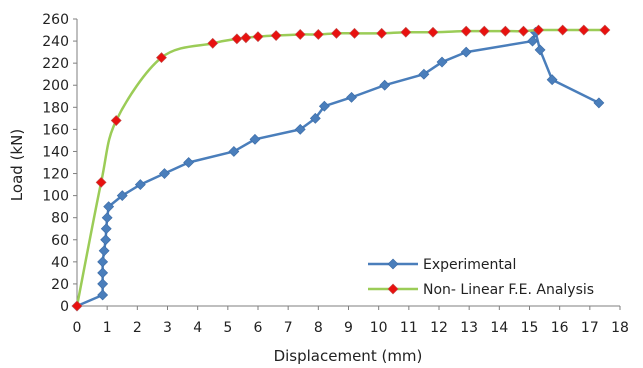 The image size is (643, 368). I want to click on y-tick-label: 100, so click(55, 197).